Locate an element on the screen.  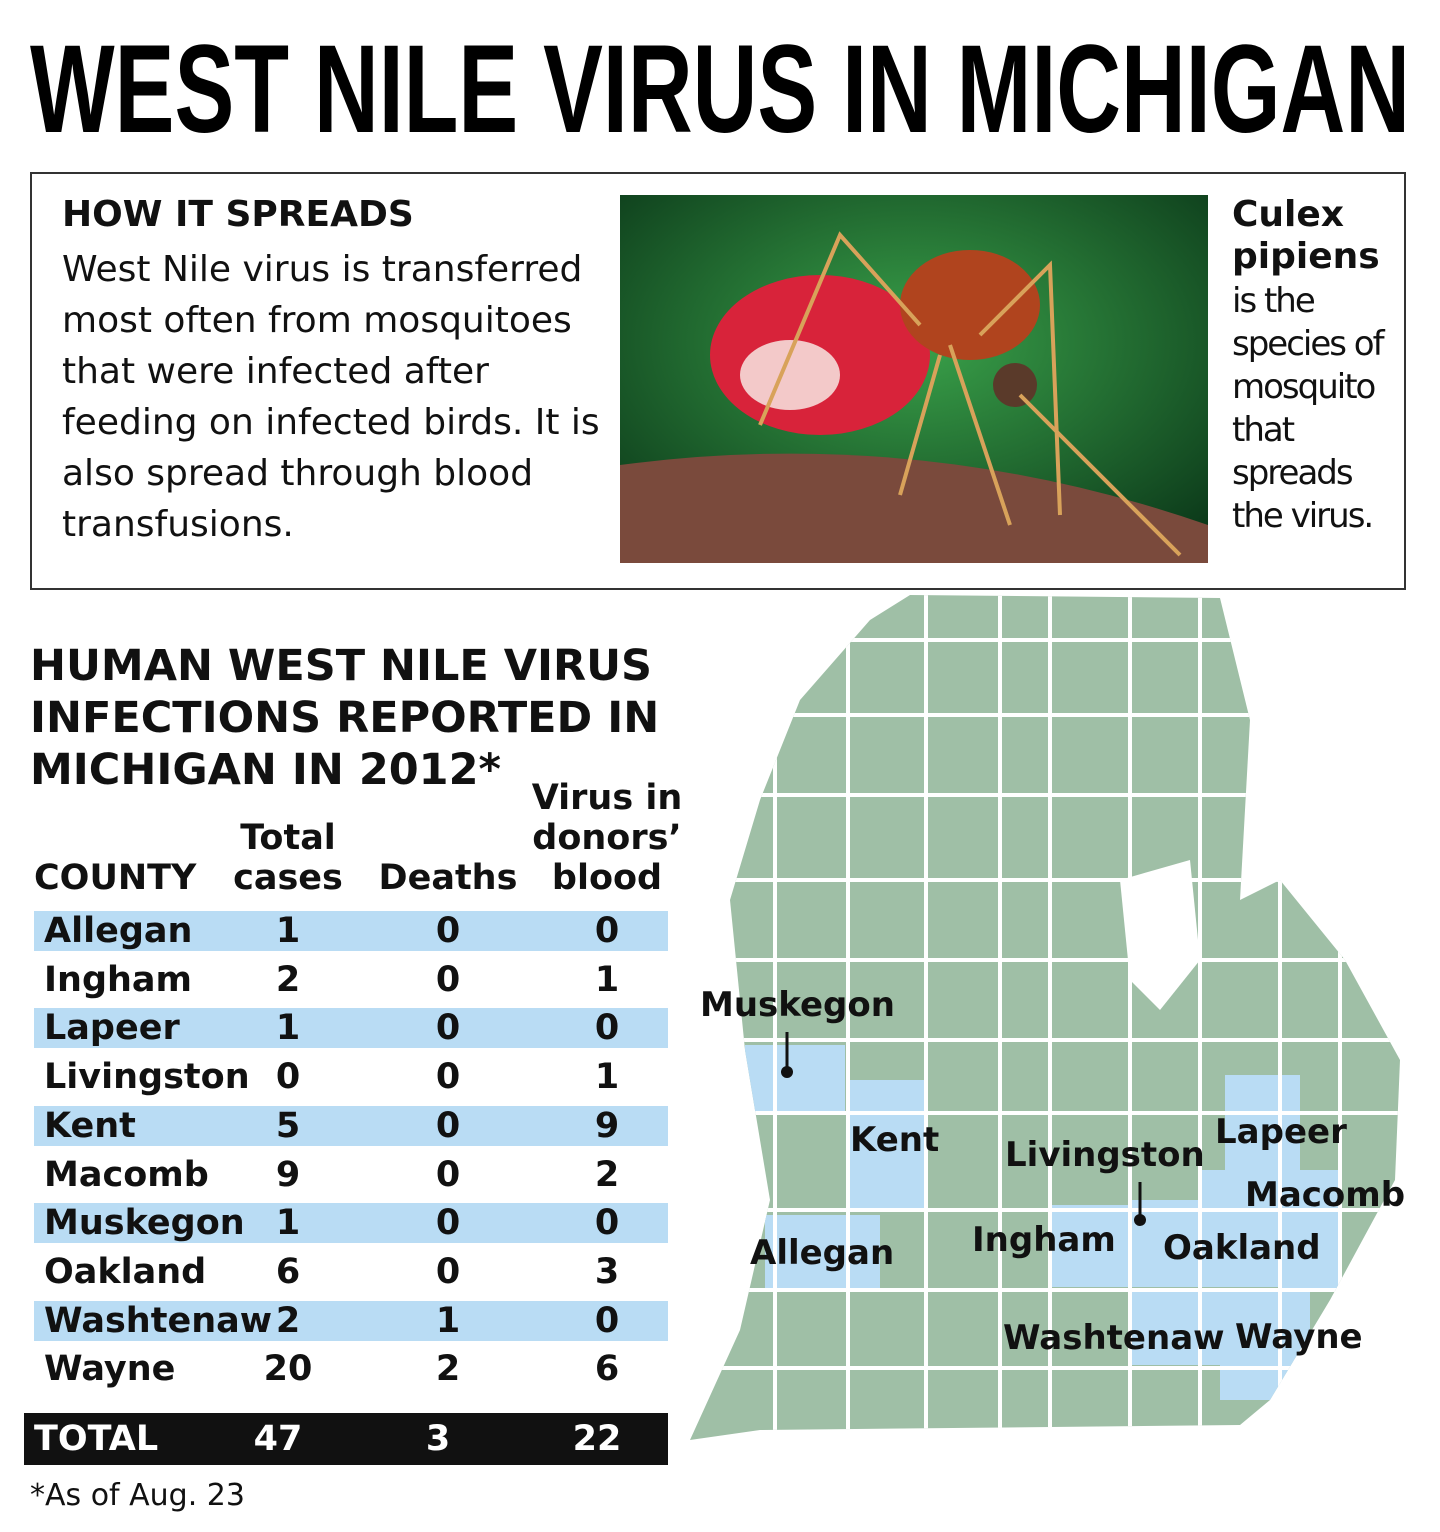
county-name: Muskegon is located at coordinates (144, 1223).